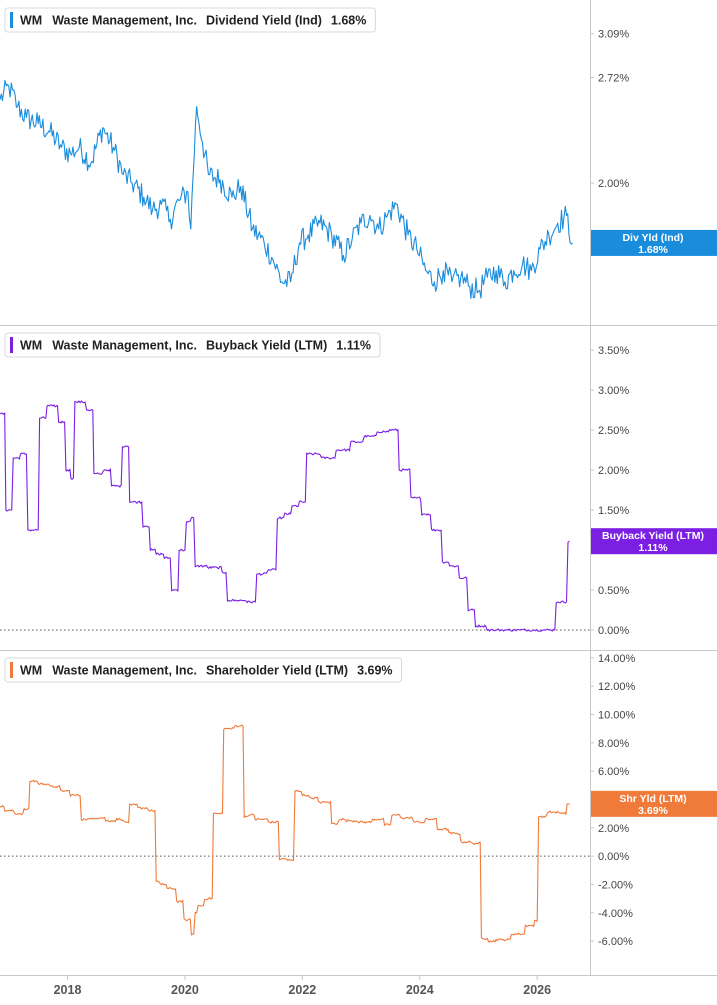 This screenshot has height=1005, width=717. Describe the element at coordinates (615, 914) in the screenshot. I see `y-tick-label: -4.00%` at that location.